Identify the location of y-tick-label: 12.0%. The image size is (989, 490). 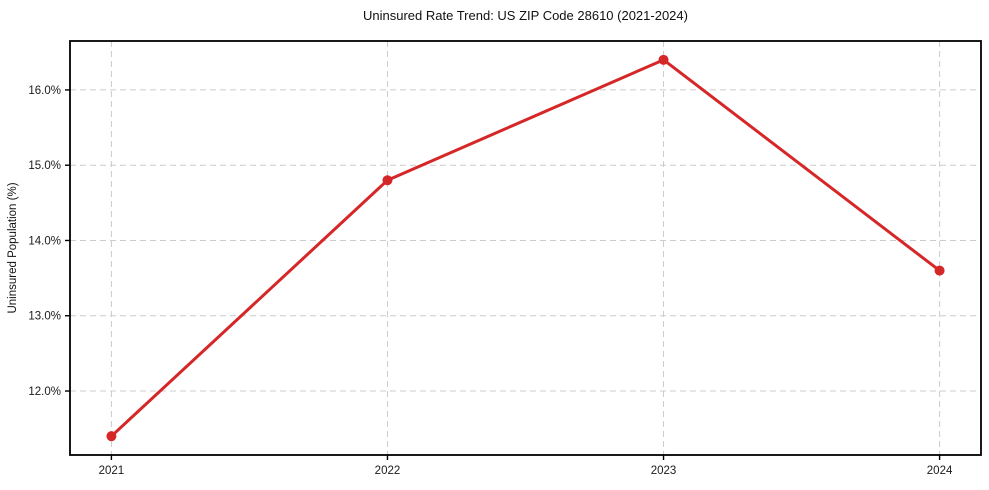
(44, 392).